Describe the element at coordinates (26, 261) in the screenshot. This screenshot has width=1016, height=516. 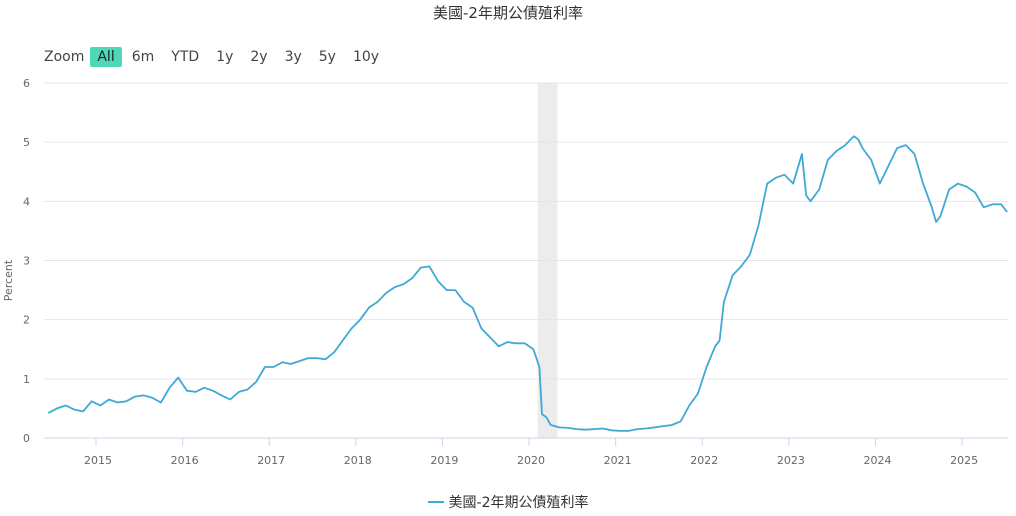
I see `y-tick-label: 3` at that location.